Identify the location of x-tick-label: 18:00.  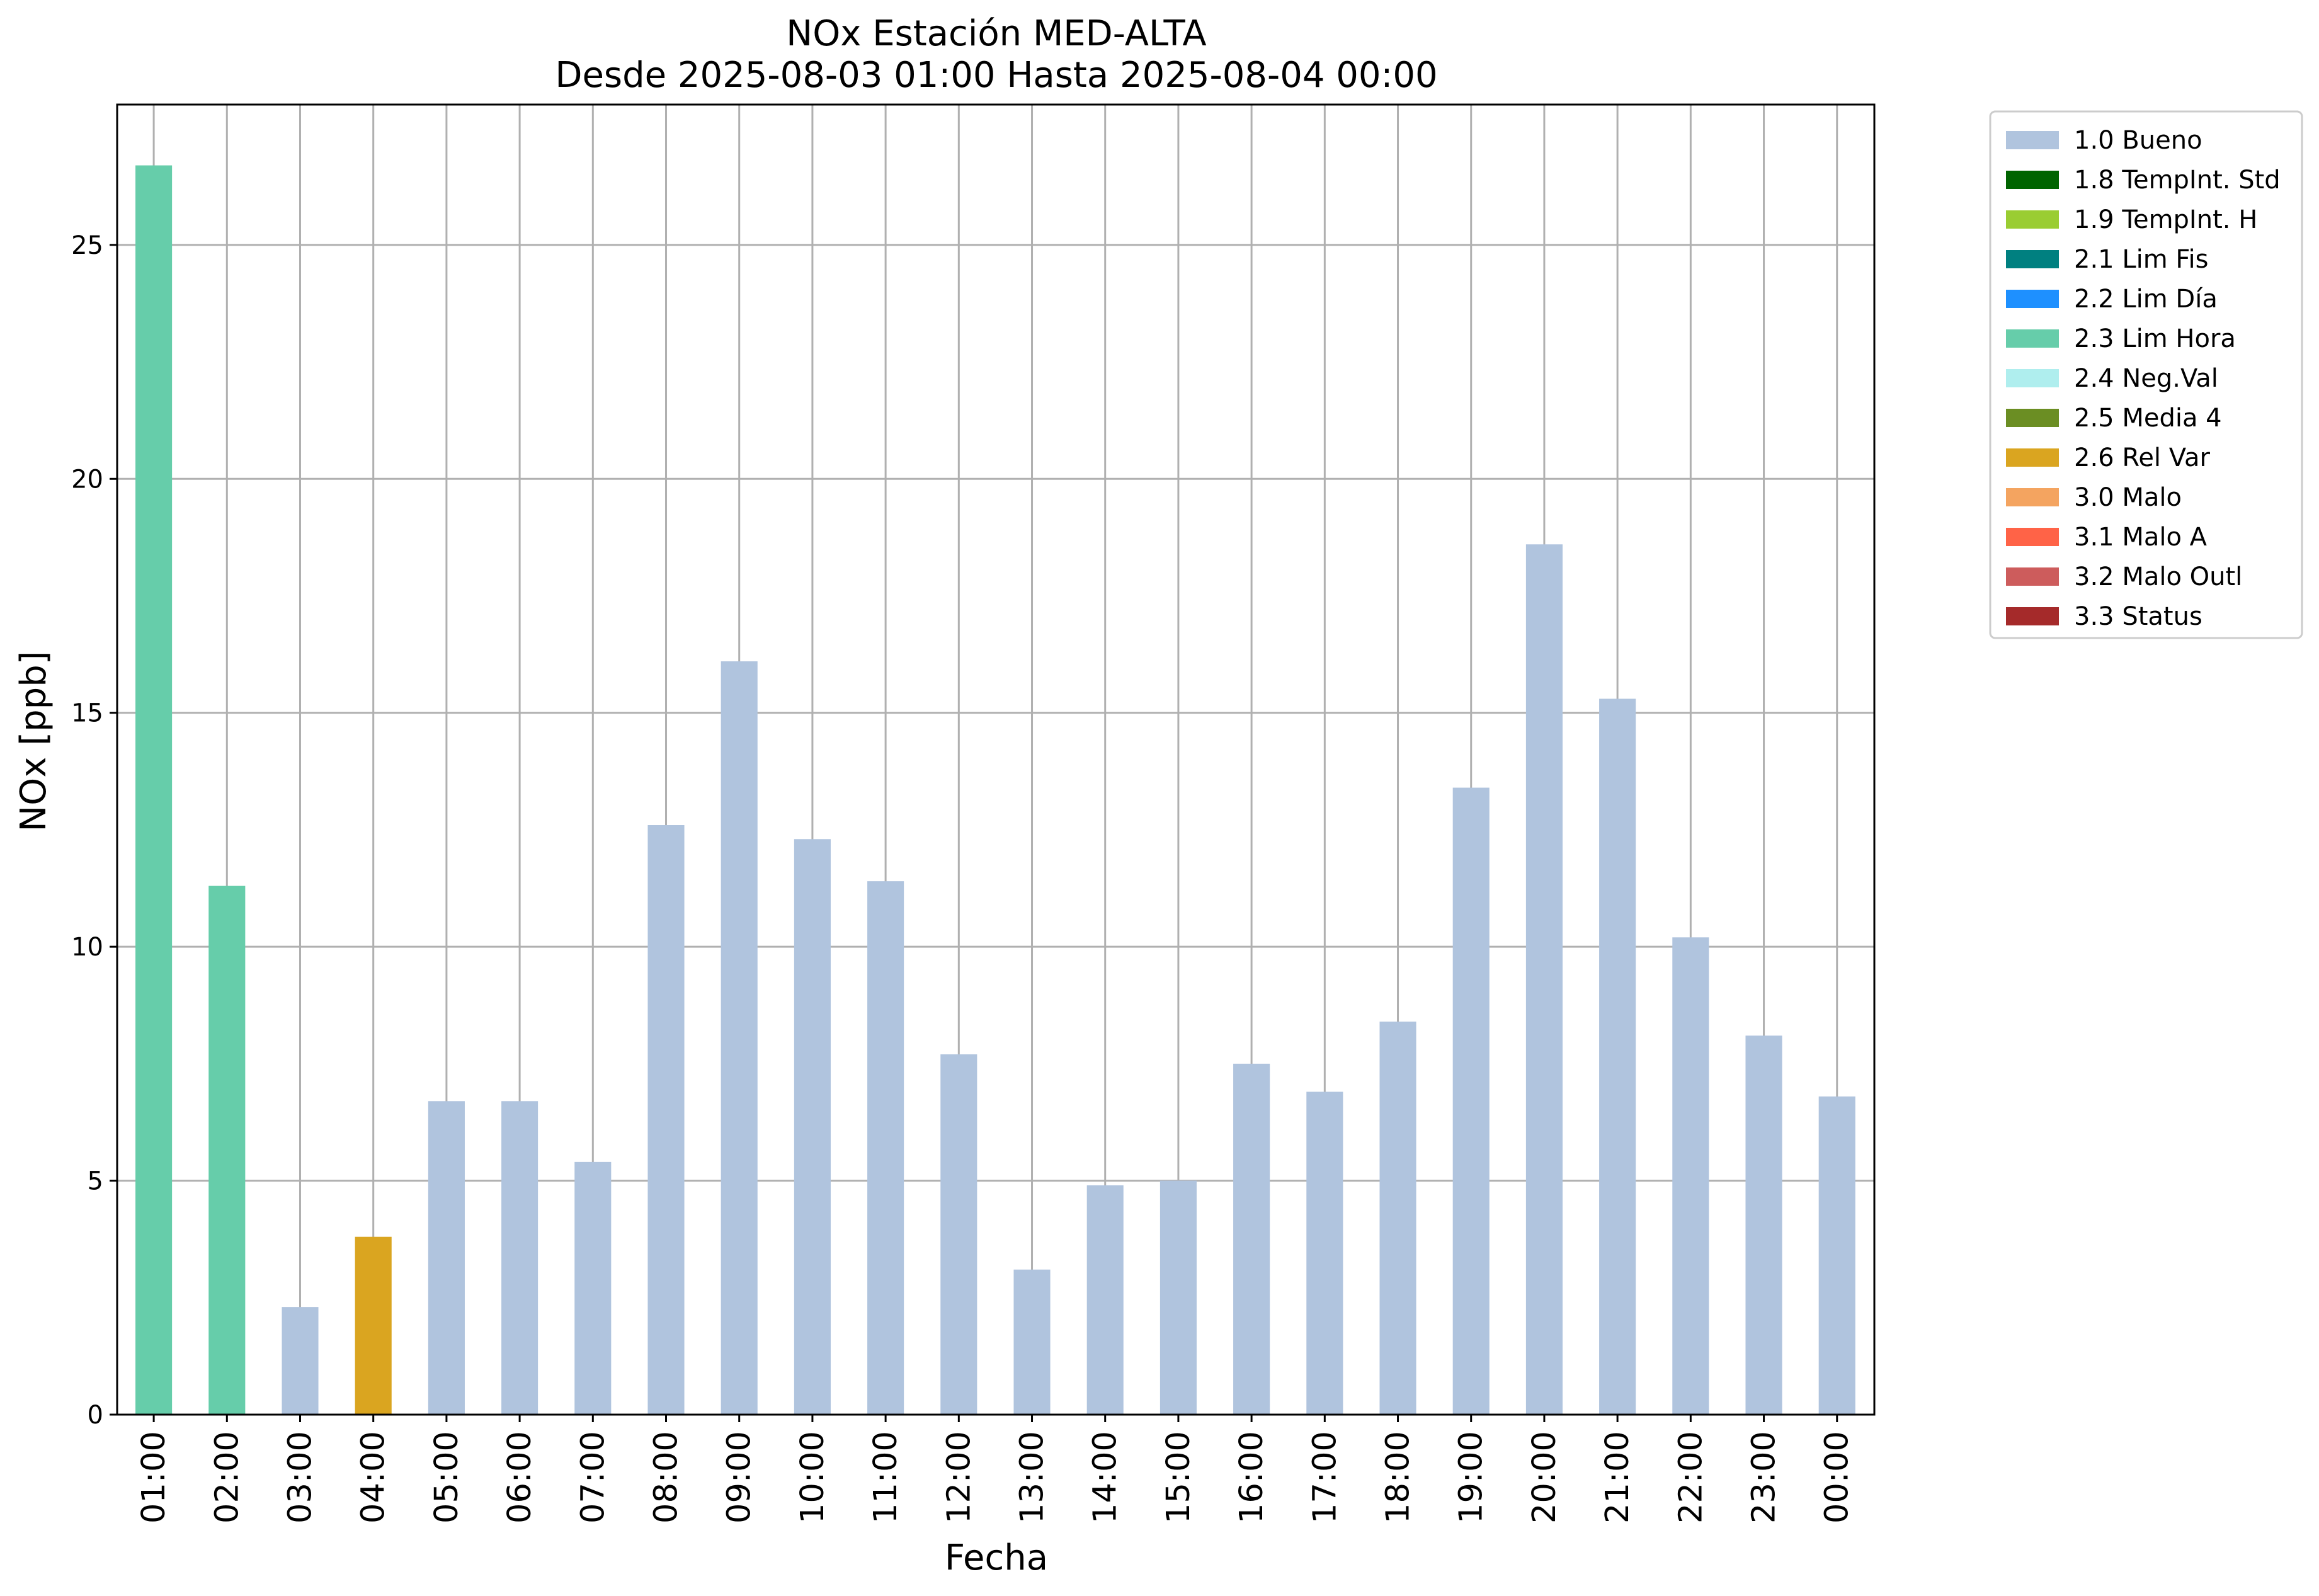
(1398, 1477).